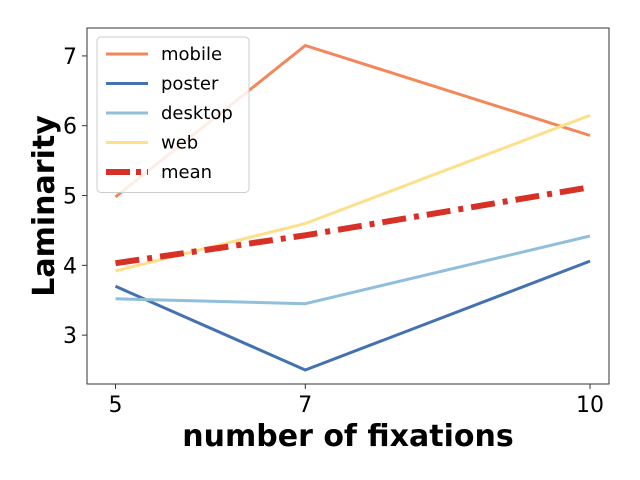 Image resolution: width=640 pixels, height=480 pixels. What do you see at coordinates (70, 336) in the screenshot?
I see `y-tick-label: 3` at bounding box center [70, 336].